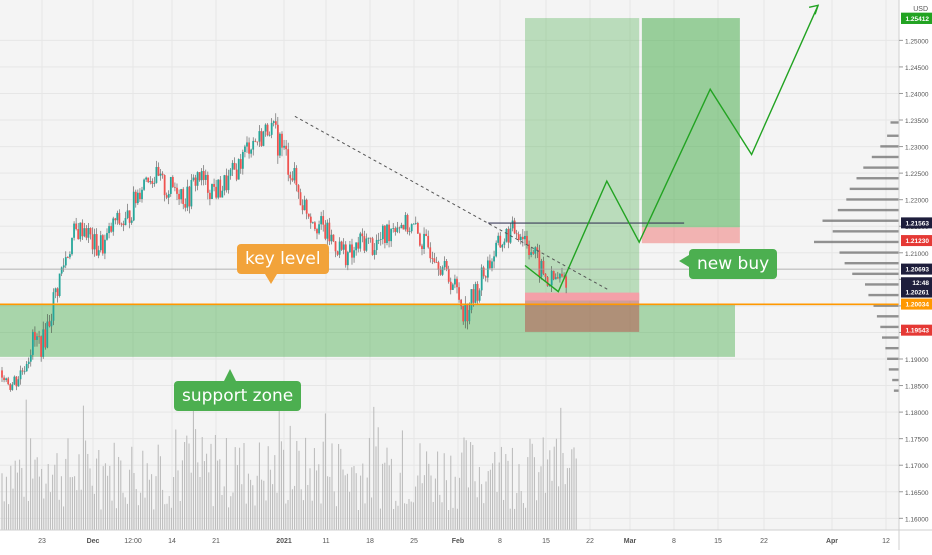 This screenshot has height=555, width=932. Describe the element at coordinates (764, 541) in the screenshot. I see `x-tick-label: 22` at that location.